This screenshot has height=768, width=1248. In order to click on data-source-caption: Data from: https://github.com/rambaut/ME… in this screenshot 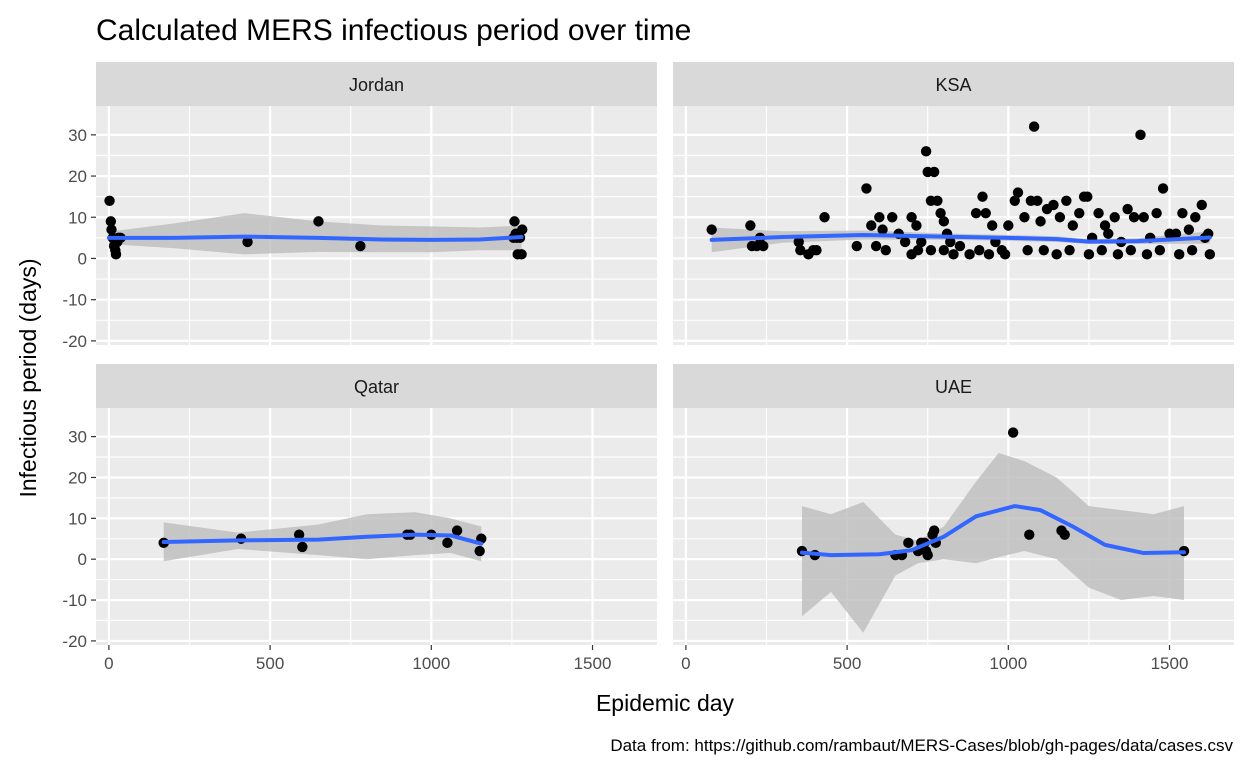, I will do `click(921, 745)`.